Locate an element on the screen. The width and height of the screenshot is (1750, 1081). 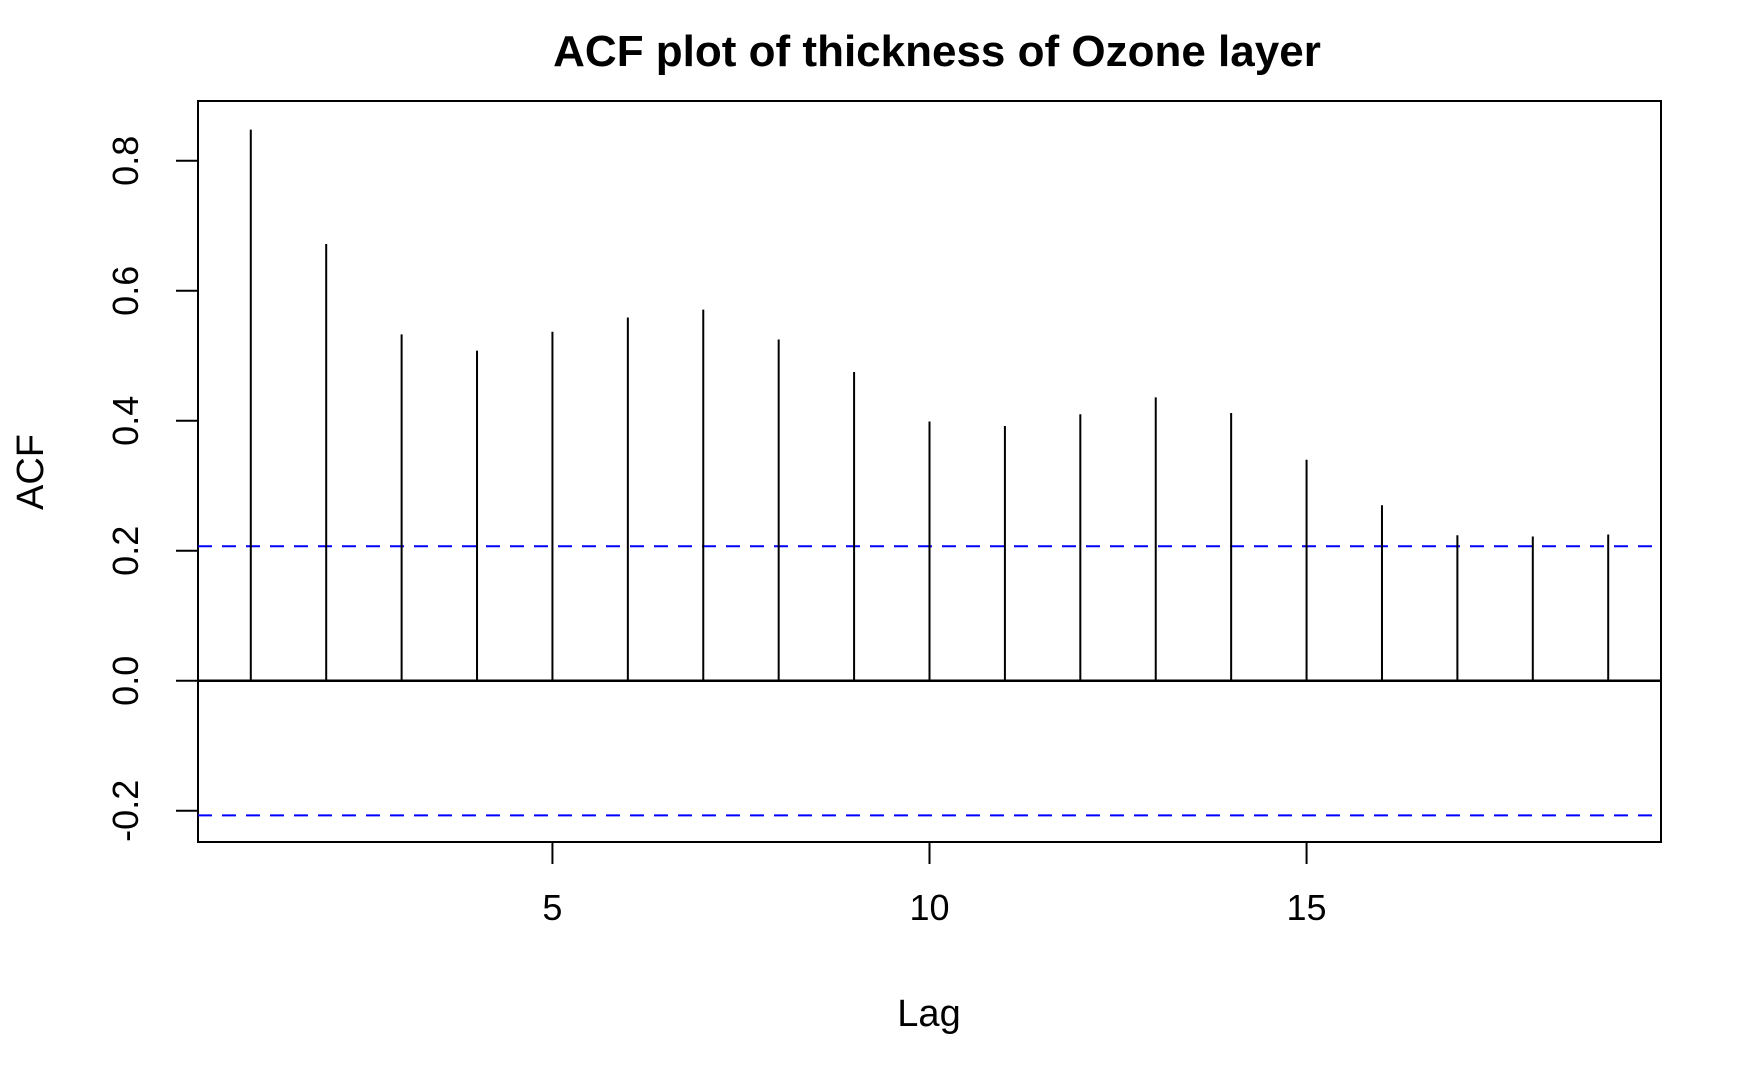
y-tick-label-0: -0.2 is located at coordinates (125, 811).